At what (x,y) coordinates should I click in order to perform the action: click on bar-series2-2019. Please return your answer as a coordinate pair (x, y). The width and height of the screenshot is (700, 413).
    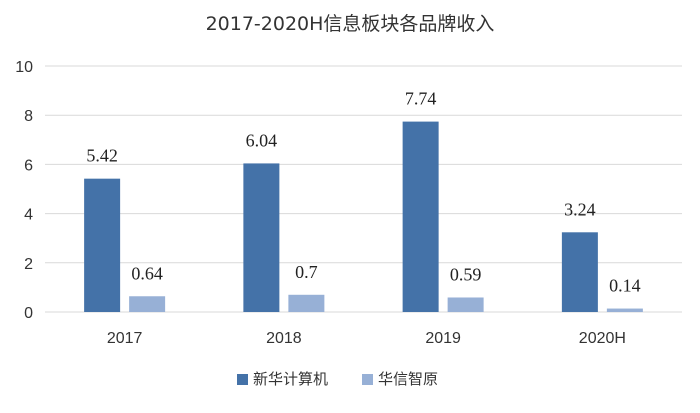
    Looking at the image, I should click on (465, 304).